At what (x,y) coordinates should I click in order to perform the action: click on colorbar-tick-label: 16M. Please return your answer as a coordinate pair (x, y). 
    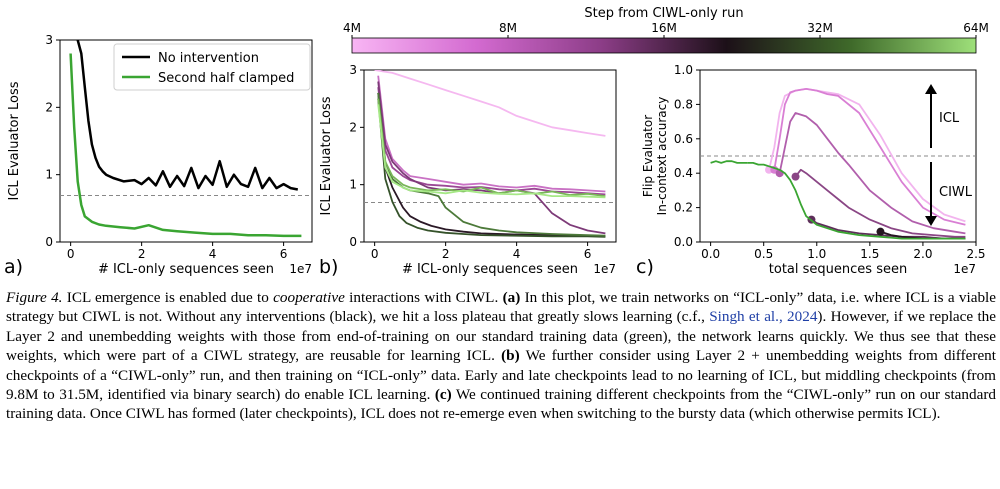
    Looking at the image, I should click on (664, 28).